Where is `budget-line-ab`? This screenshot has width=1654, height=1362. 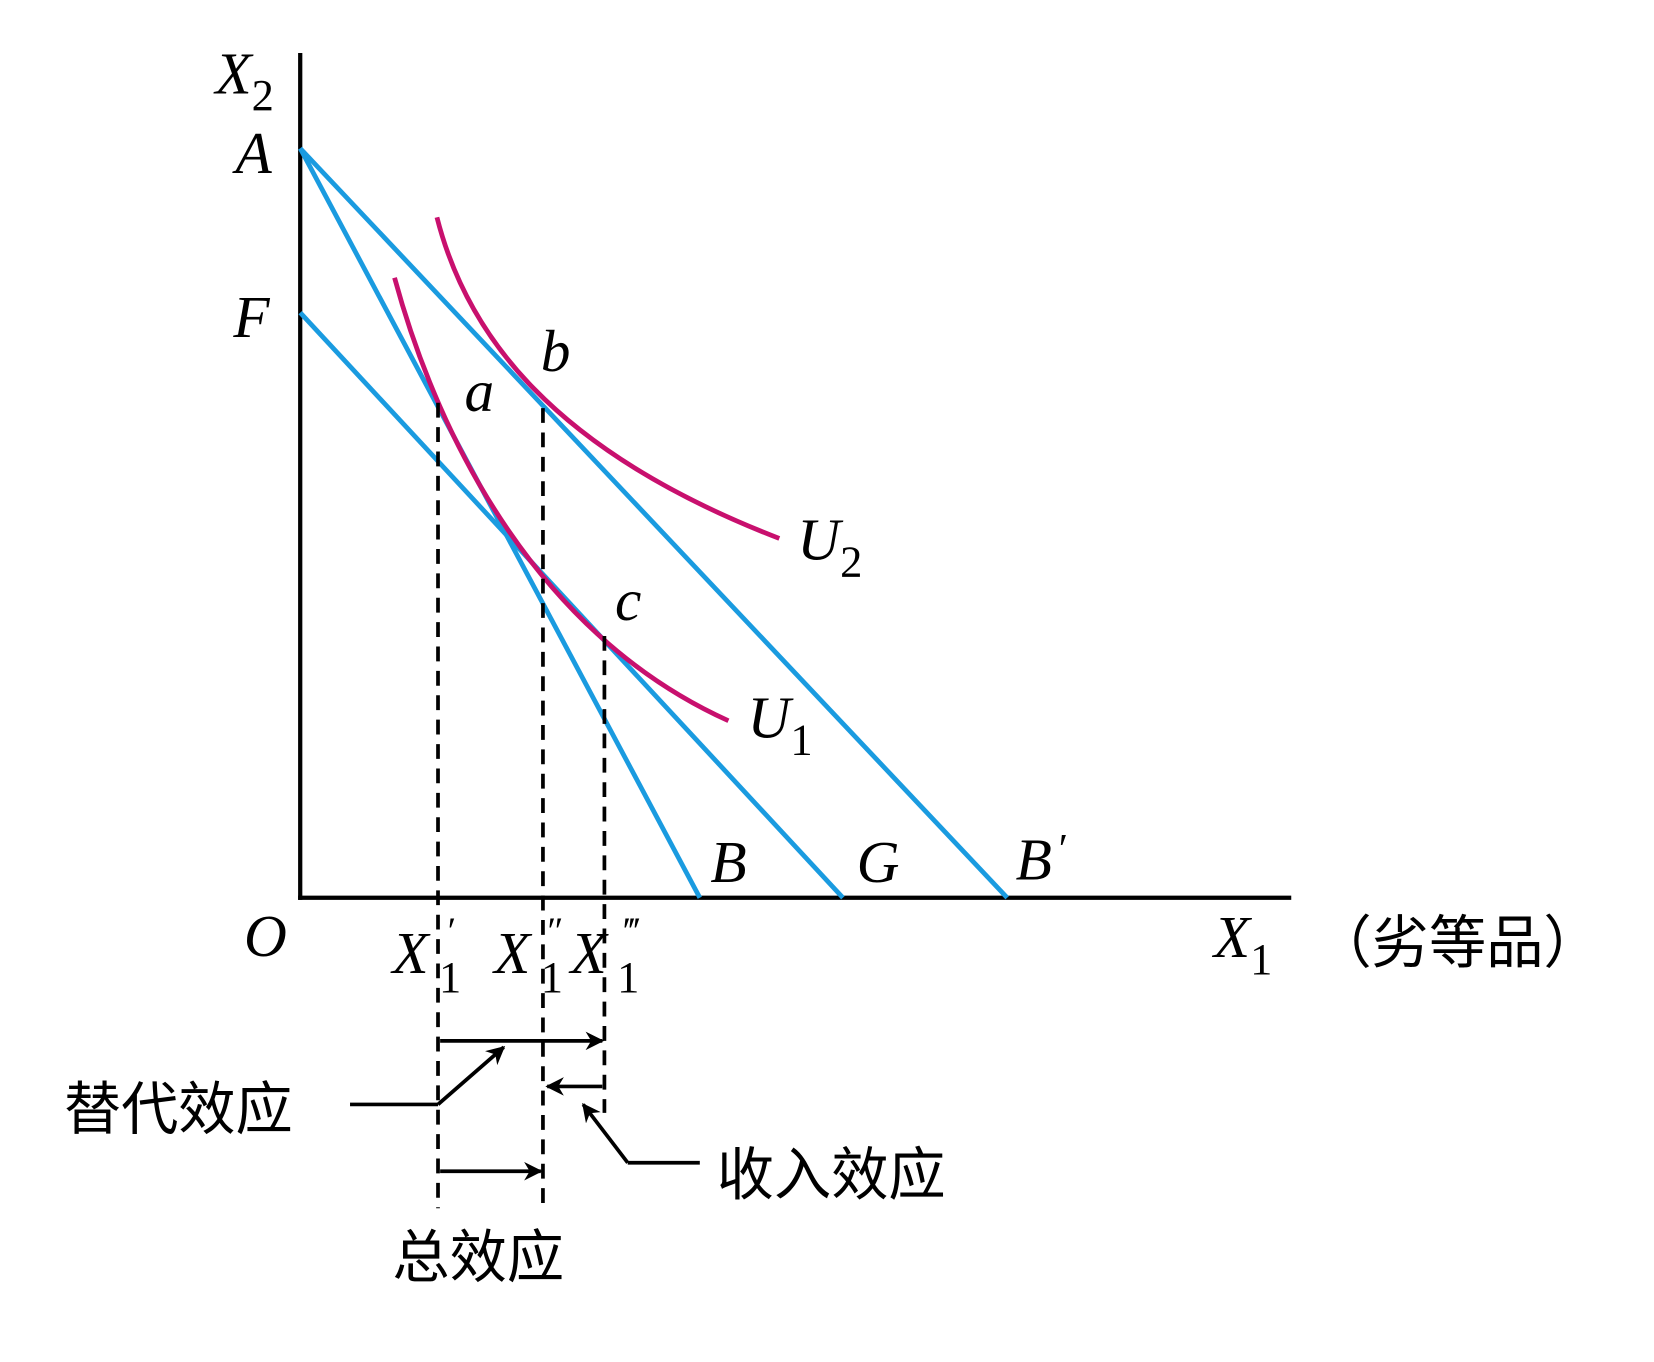
budget-line-ab is located at coordinates (500, 523).